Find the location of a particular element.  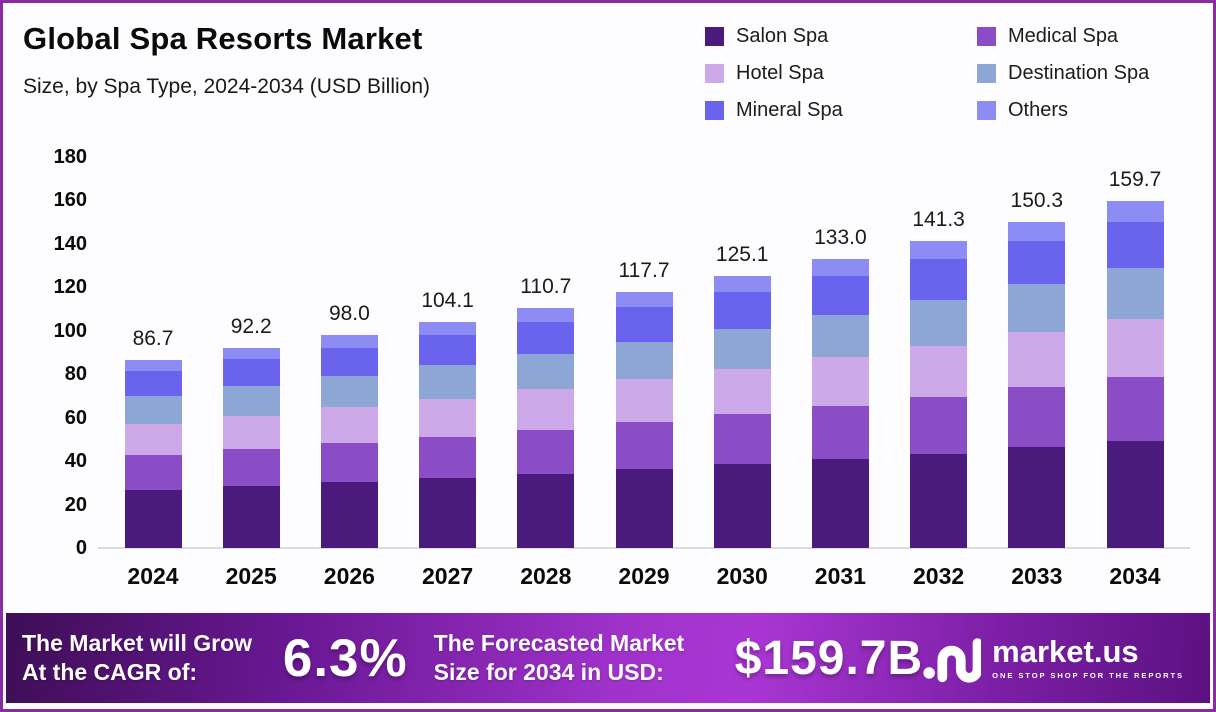

bar-segment-hotel-spa-2033 is located at coordinates (1037, 360).